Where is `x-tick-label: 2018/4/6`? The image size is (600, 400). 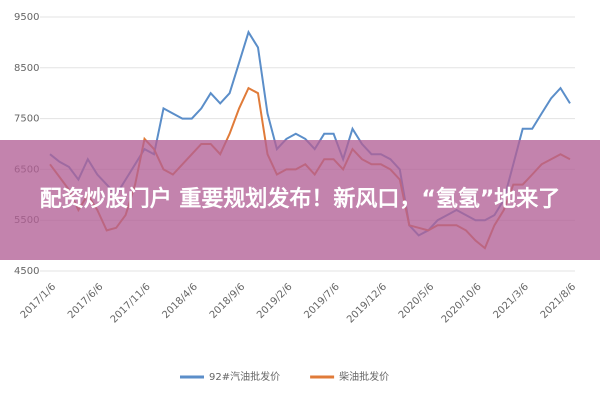
x-tick-label: 2018/4/6 is located at coordinates (181, 301).